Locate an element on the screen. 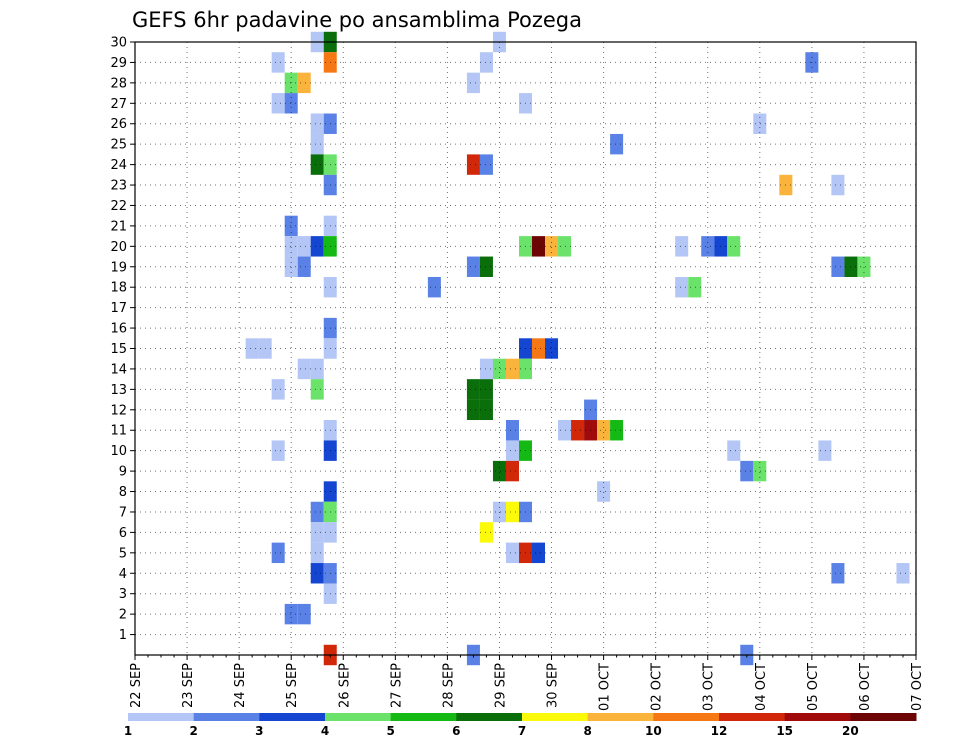 Image resolution: width=960 pixels, height=742 pixels. y-tick-label: 24 is located at coordinates (118, 165).